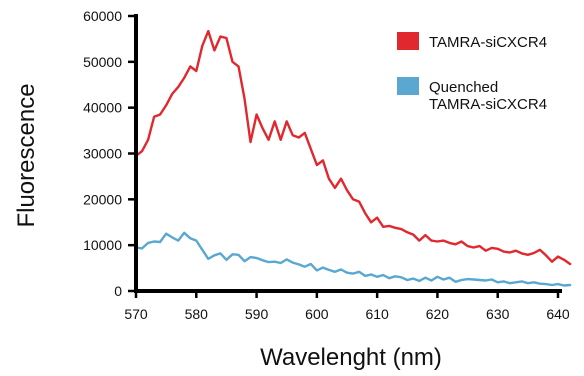 This screenshot has width=584, height=376. Describe the element at coordinates (488, 42) in the screenshot. I see `legend-label-1: TAMRA-siCXCR4` at that location.